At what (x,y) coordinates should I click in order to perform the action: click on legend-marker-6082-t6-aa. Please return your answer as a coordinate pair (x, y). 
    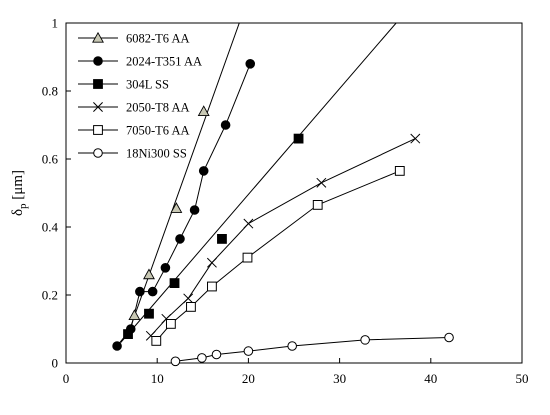
    Looking at the image, I should click on (98, 37).